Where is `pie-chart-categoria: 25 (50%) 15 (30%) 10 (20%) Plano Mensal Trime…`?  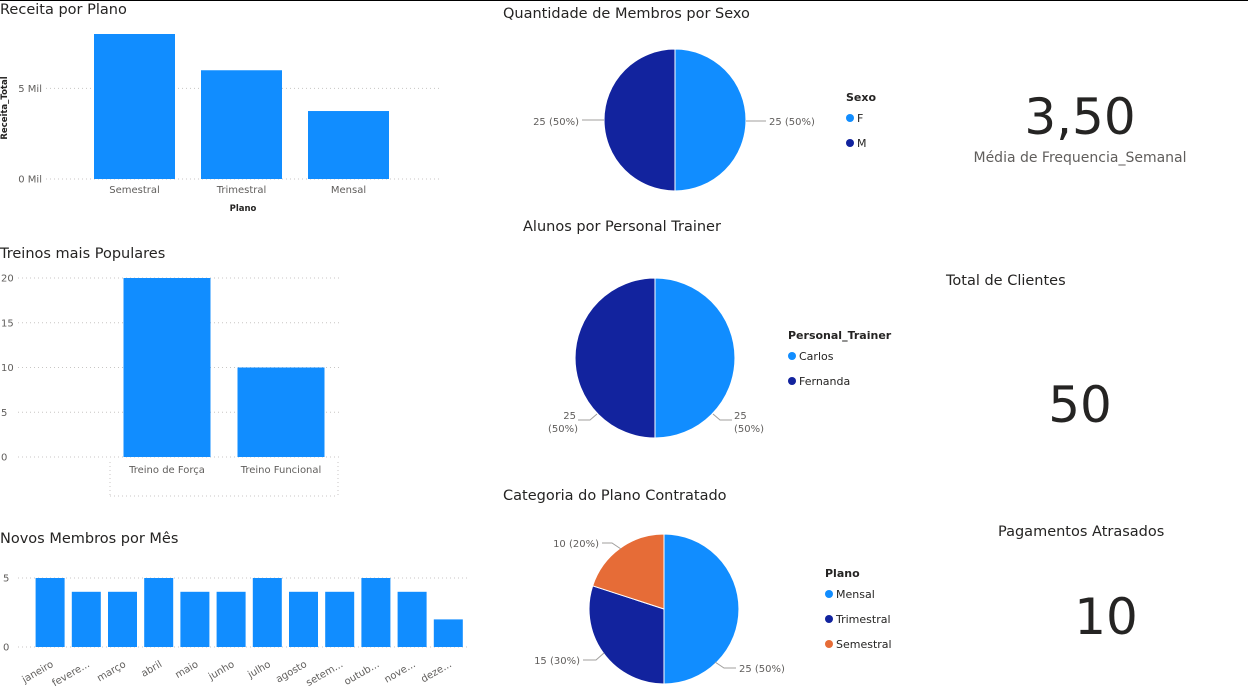 pie-chart-categoria: 25 (50%) 15 (30%) 10 (20%) Plano Mensal Trime… is located at coordinates (713, 609).